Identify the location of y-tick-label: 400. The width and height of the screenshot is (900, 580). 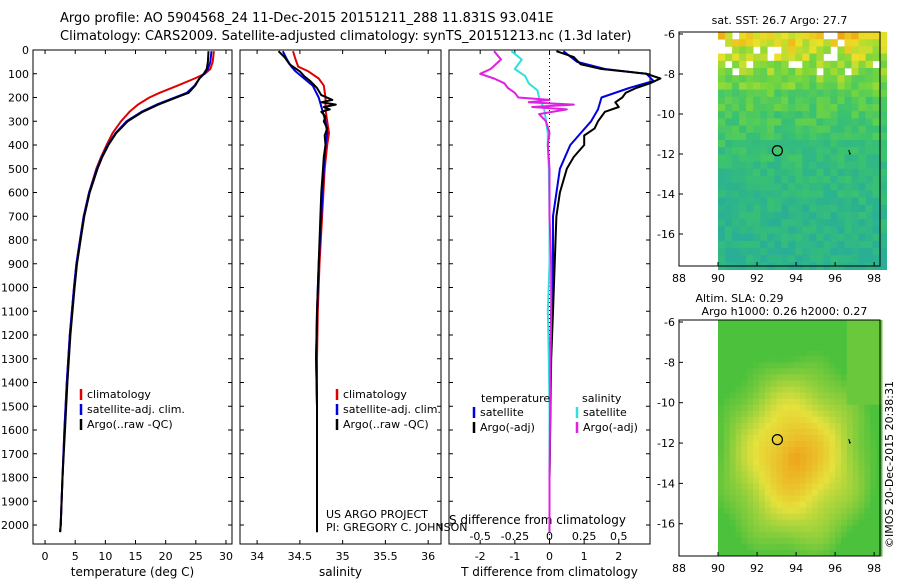
(18, 145).